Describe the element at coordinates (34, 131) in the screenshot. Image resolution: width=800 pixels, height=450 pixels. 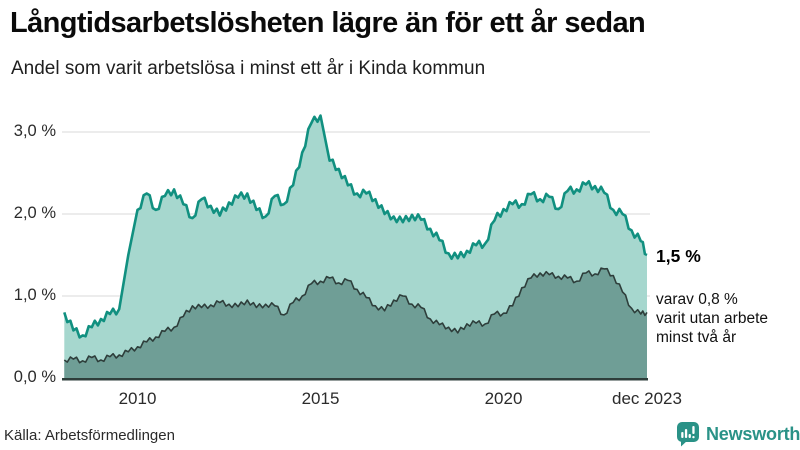
I see `y-tick-label: 3,0 %` at that location.